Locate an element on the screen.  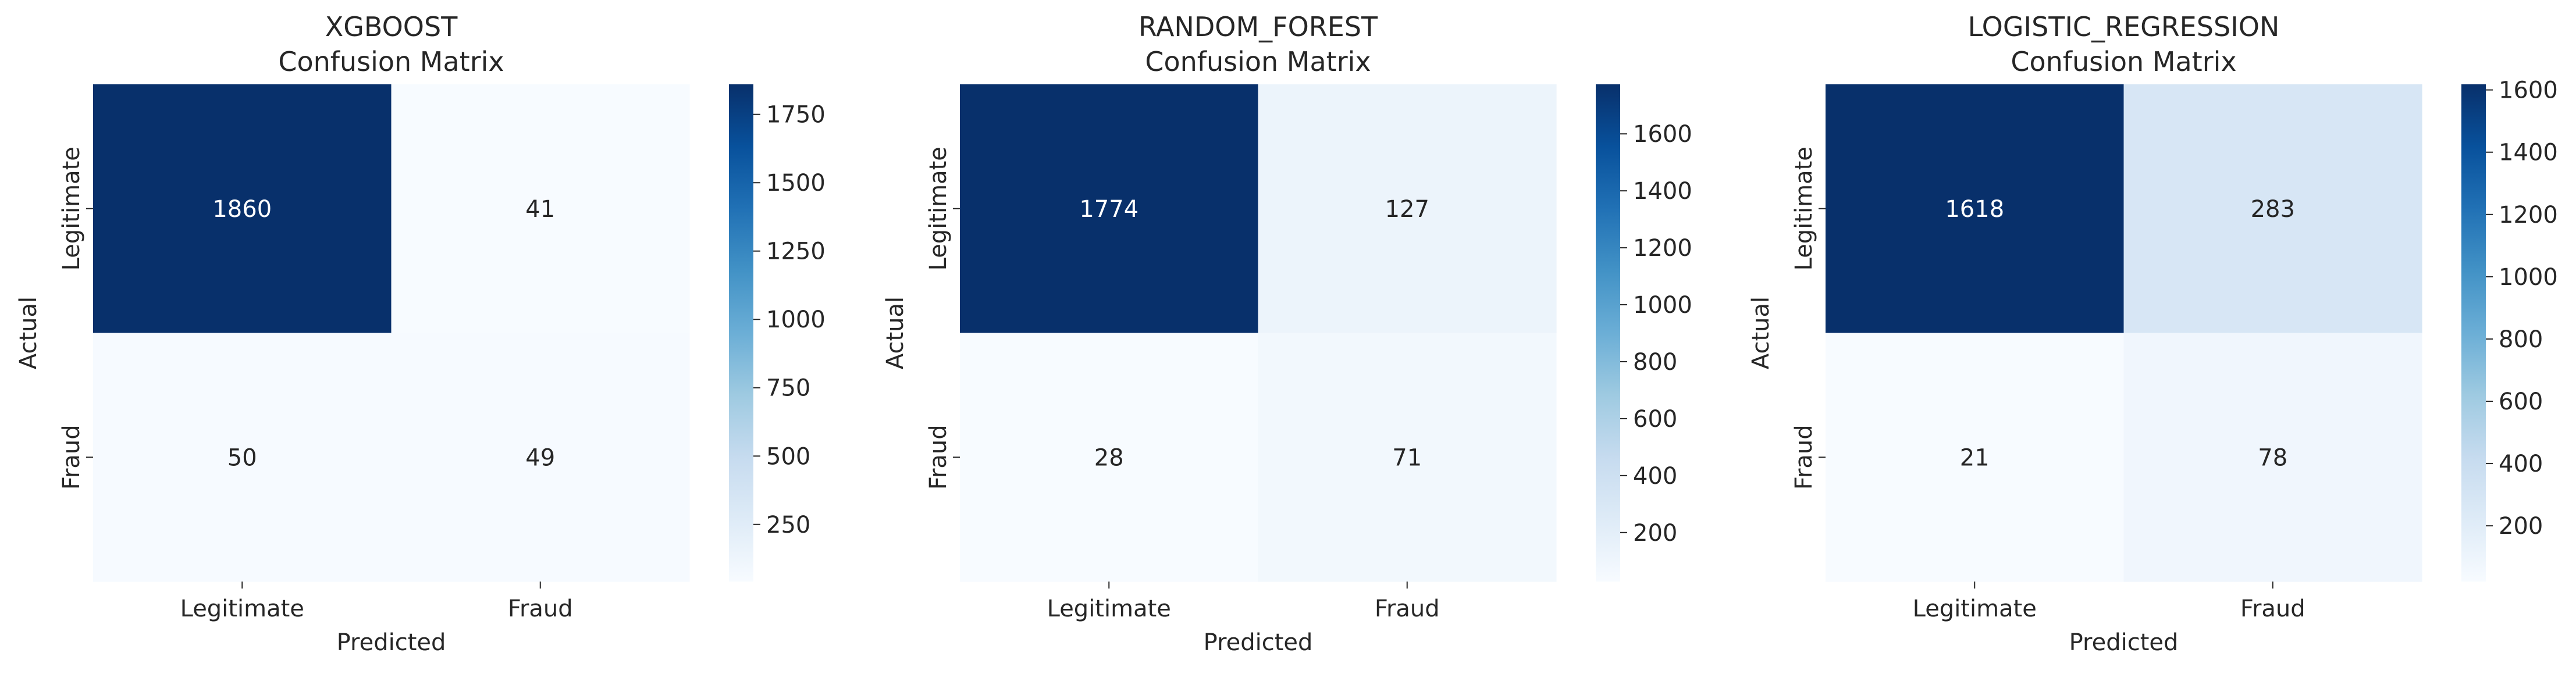
cell-value-label: 78 is located at coordinates (2272, 458).